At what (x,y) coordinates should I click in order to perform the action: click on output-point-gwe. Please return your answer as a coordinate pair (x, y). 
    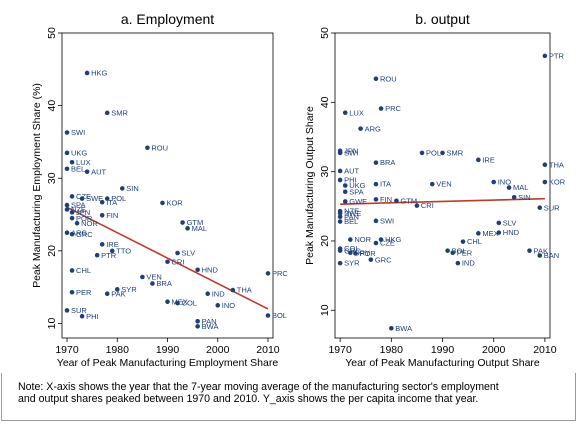
    Looking at the image, I should click on (345, 201).